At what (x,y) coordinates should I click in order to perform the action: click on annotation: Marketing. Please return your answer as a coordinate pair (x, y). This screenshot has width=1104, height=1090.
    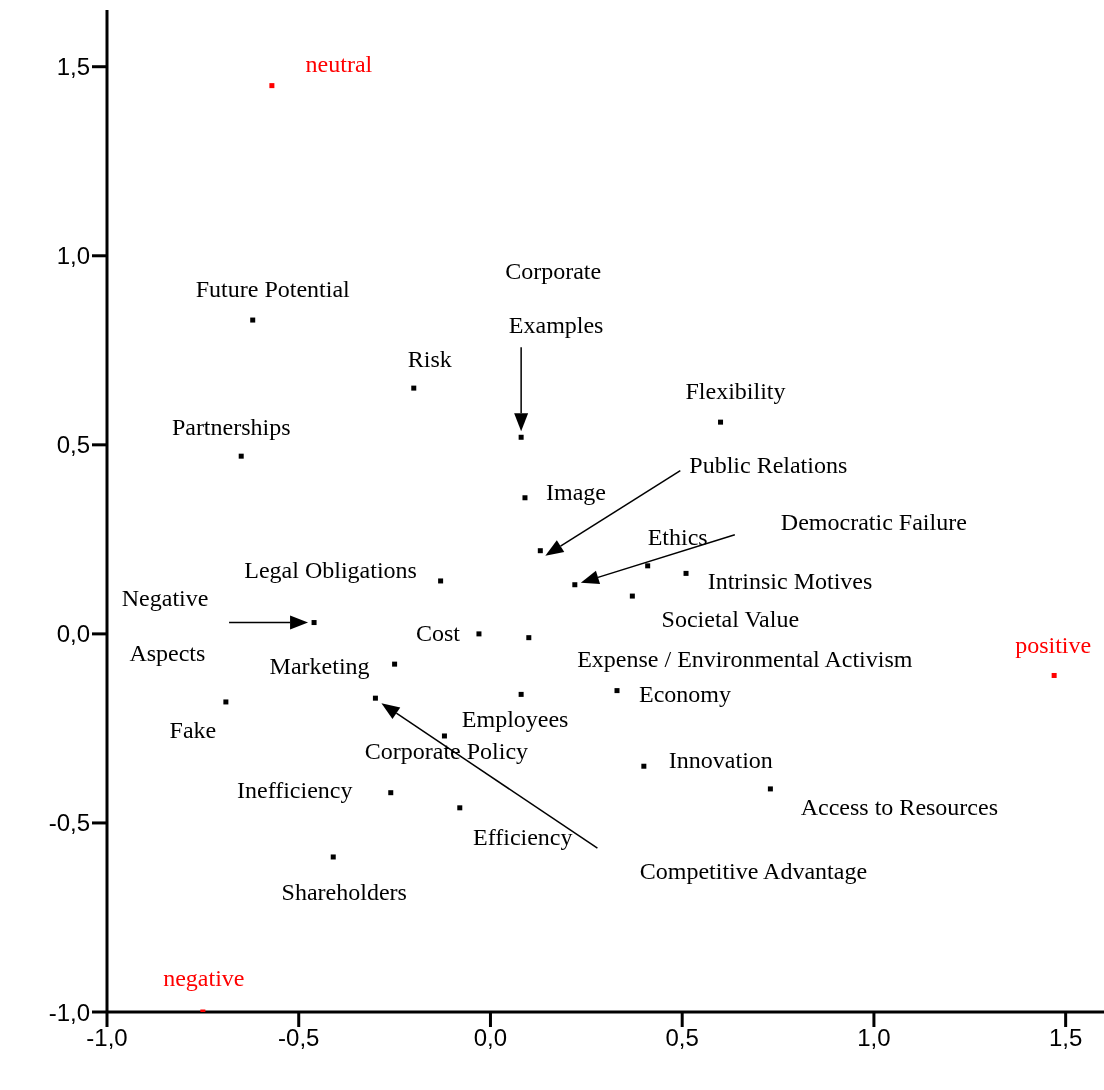
    Looking at the image, I should click on (319, 666).